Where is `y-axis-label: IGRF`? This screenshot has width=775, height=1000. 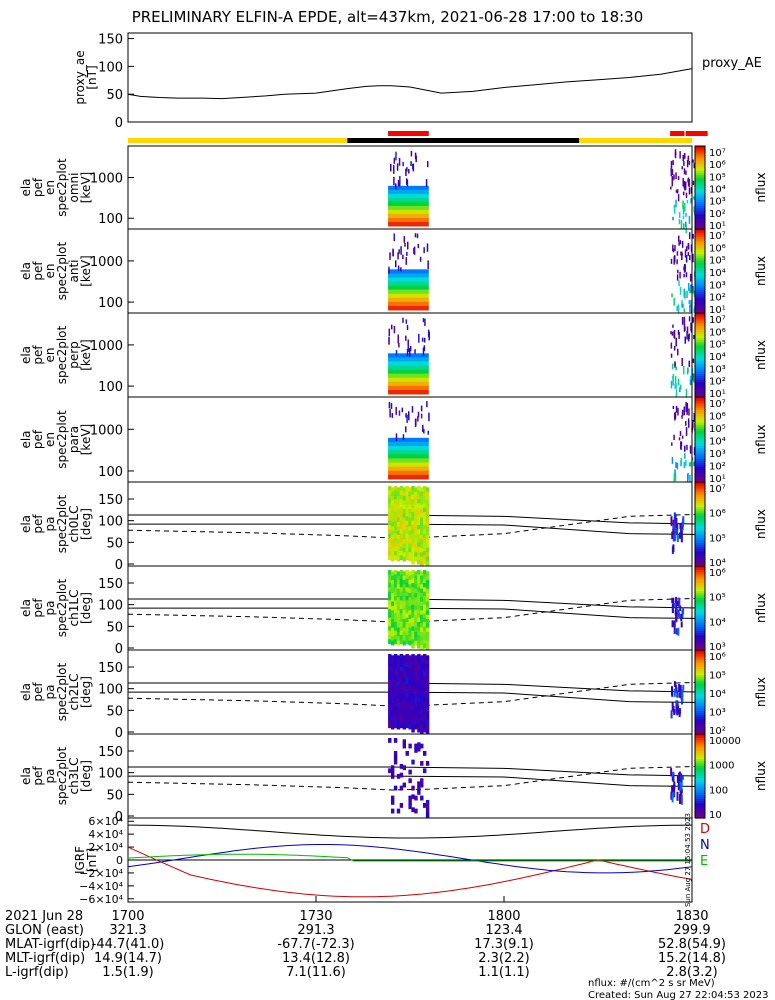 y-axis-label: IGRF is located at coordinates (80, 860).